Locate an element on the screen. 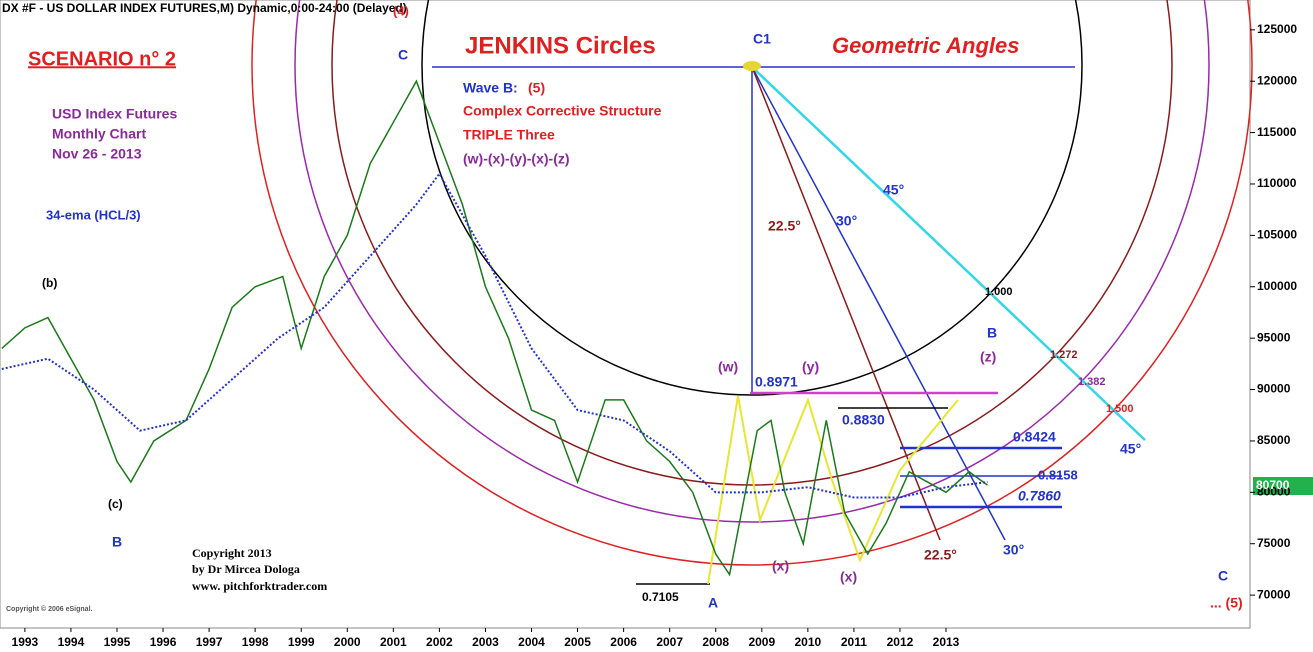 The image size is (1313, 652). x-tick-label: 2006 is located at coordinates (623, 642).